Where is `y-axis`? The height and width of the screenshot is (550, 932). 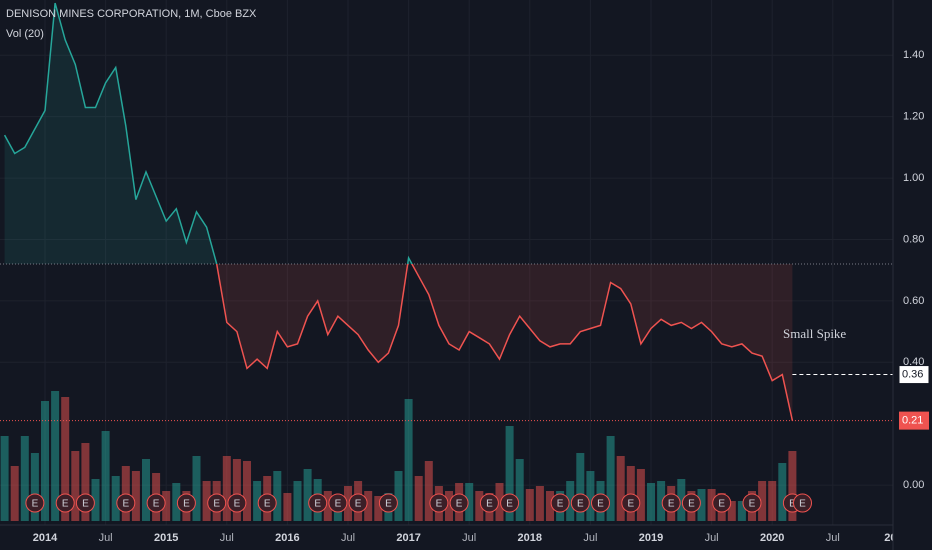 y-axis is located at coordinates (912, 275).